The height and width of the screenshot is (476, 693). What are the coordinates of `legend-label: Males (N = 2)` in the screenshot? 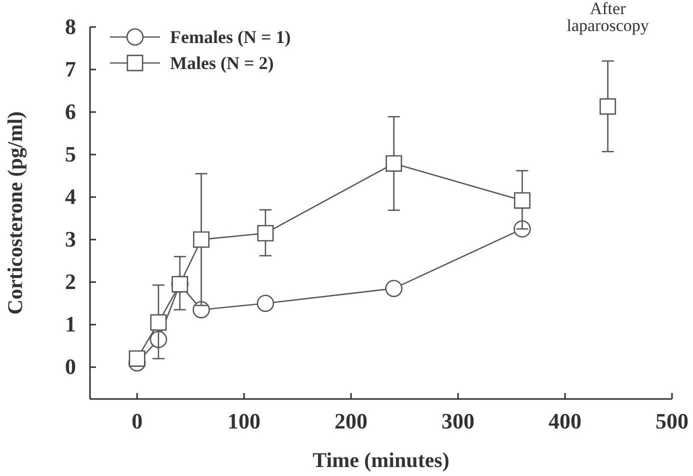 It's located at (222, 63).